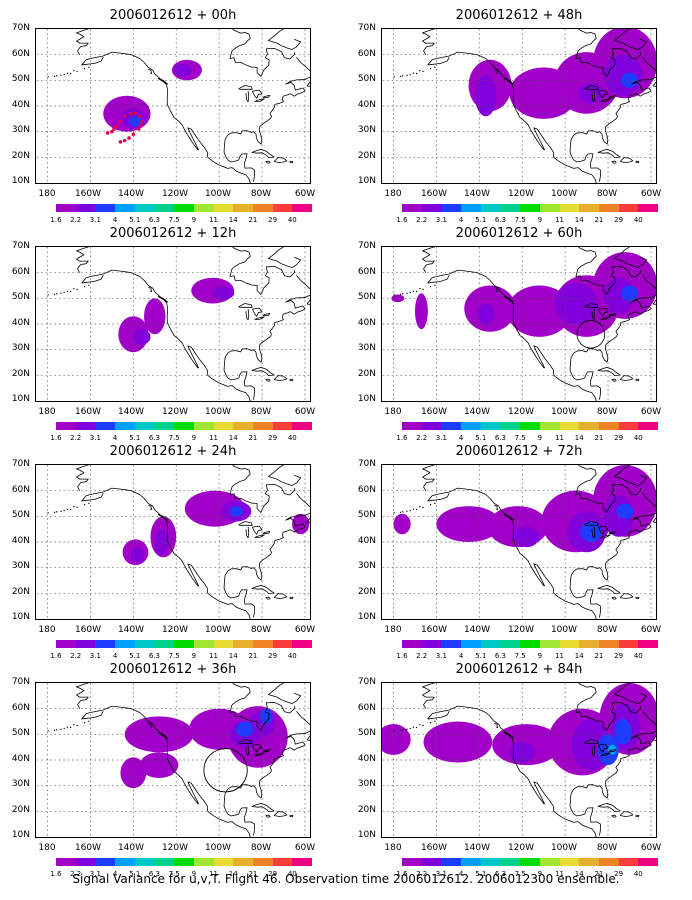 The height and width of the screenshot is (900, 692). I want to click on longitude-label: 100W, so click(564, 194).